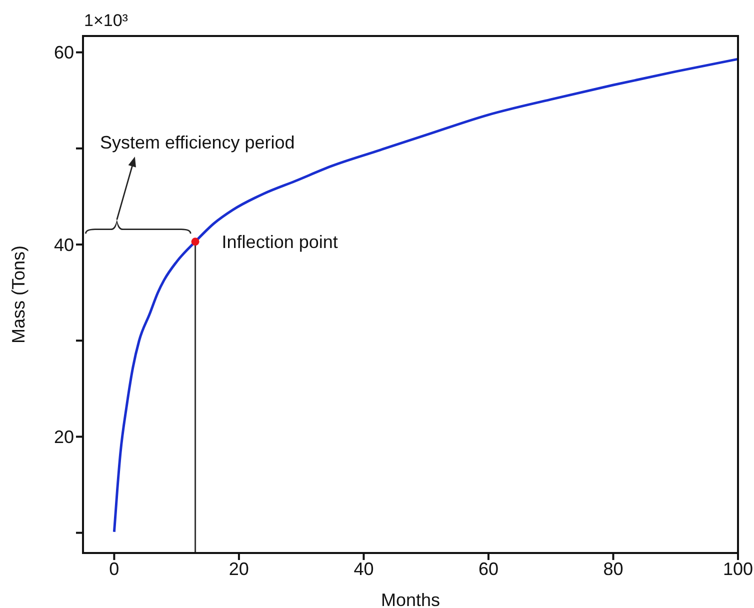 This screenshot has height=608, width=754. Describe the element at coordinates (106, 20) in the screenshot. I see `text: 1×10³` at that location.